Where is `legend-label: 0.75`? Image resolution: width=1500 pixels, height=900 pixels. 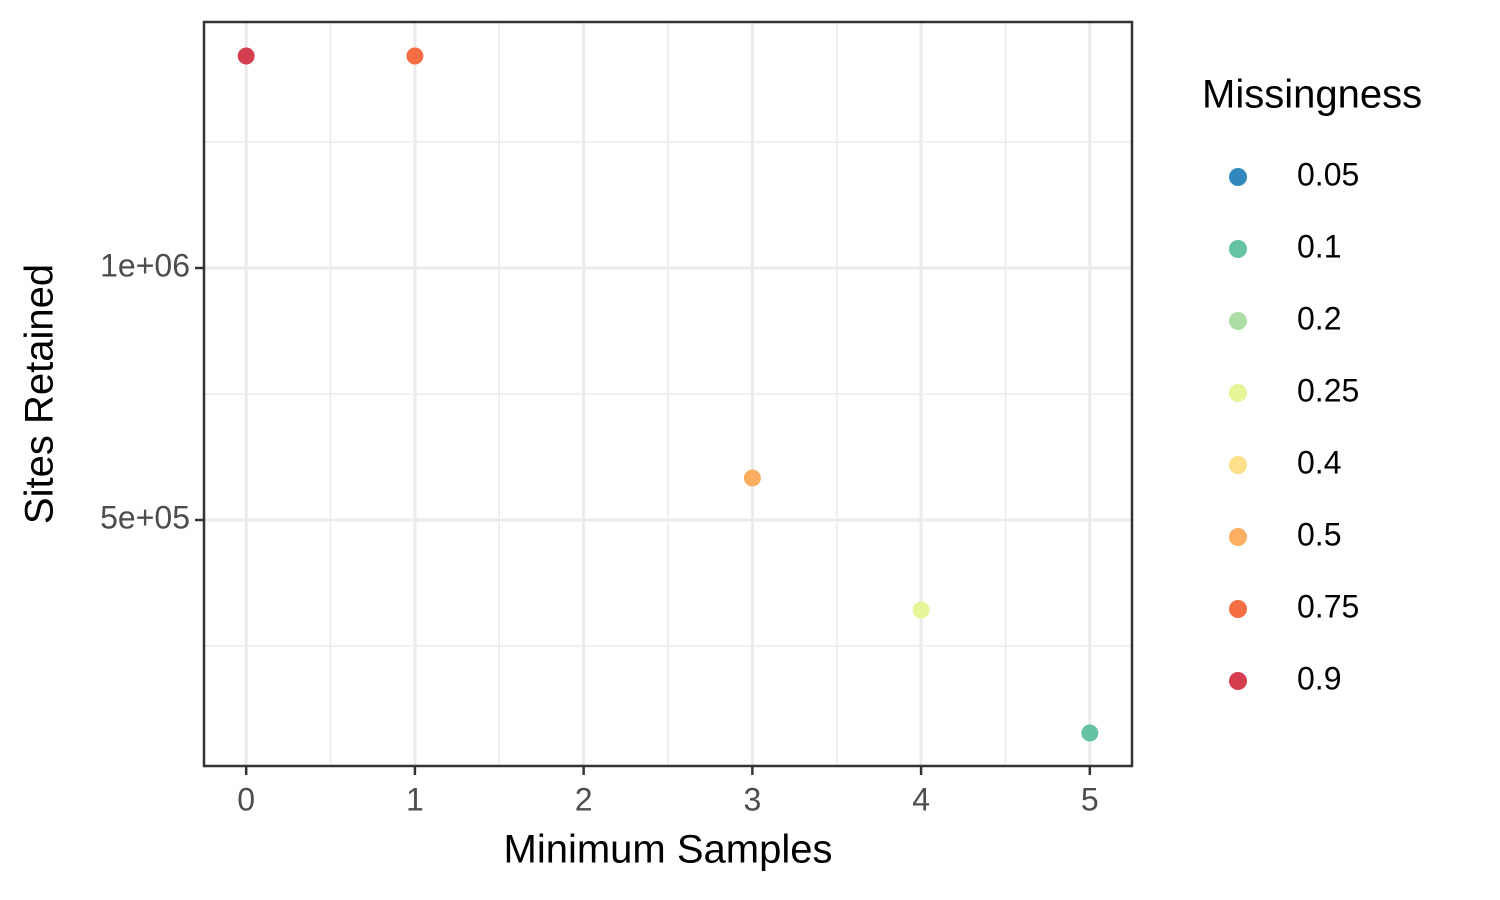
legend-label: 0.75 is located at coordinates (1328, 606).